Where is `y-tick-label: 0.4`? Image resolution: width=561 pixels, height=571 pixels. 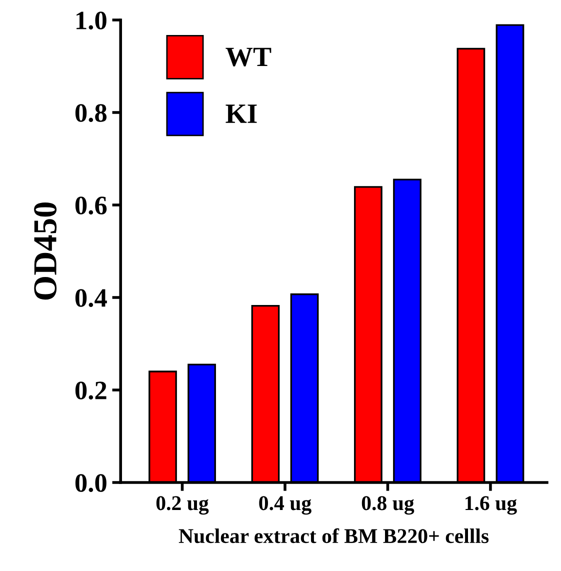
y-tick-label: 0.4 is located at coordinates (91, 298).